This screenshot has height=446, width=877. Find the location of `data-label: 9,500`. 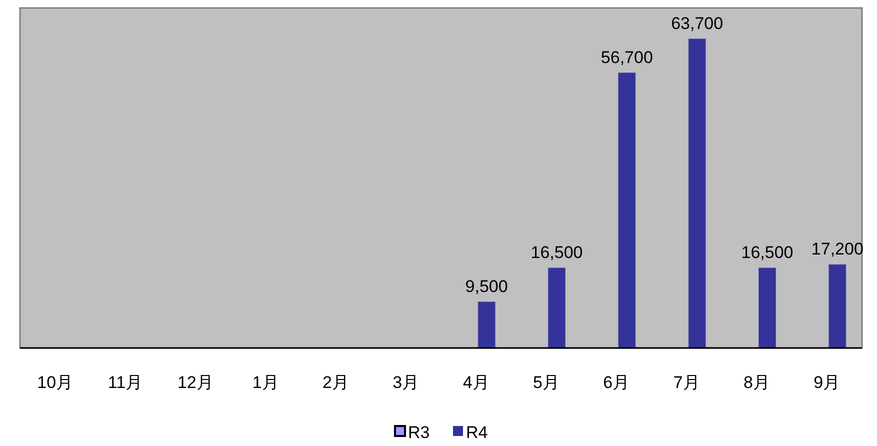

data-label: 9,500 is located at coordinates (486, 286).